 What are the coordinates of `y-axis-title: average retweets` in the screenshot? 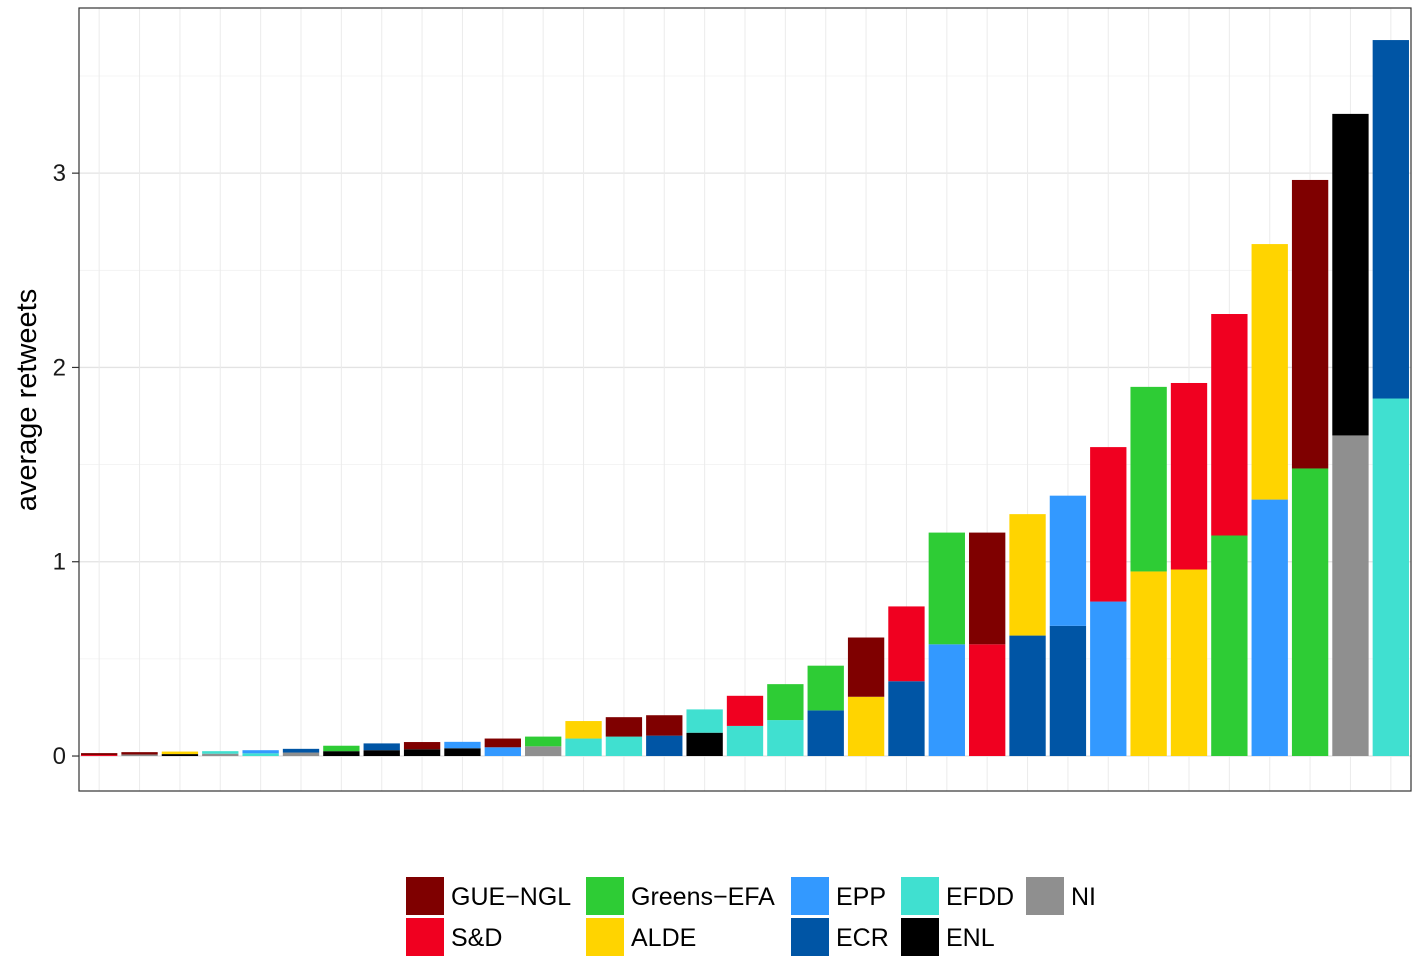 It's located at (27, 400).